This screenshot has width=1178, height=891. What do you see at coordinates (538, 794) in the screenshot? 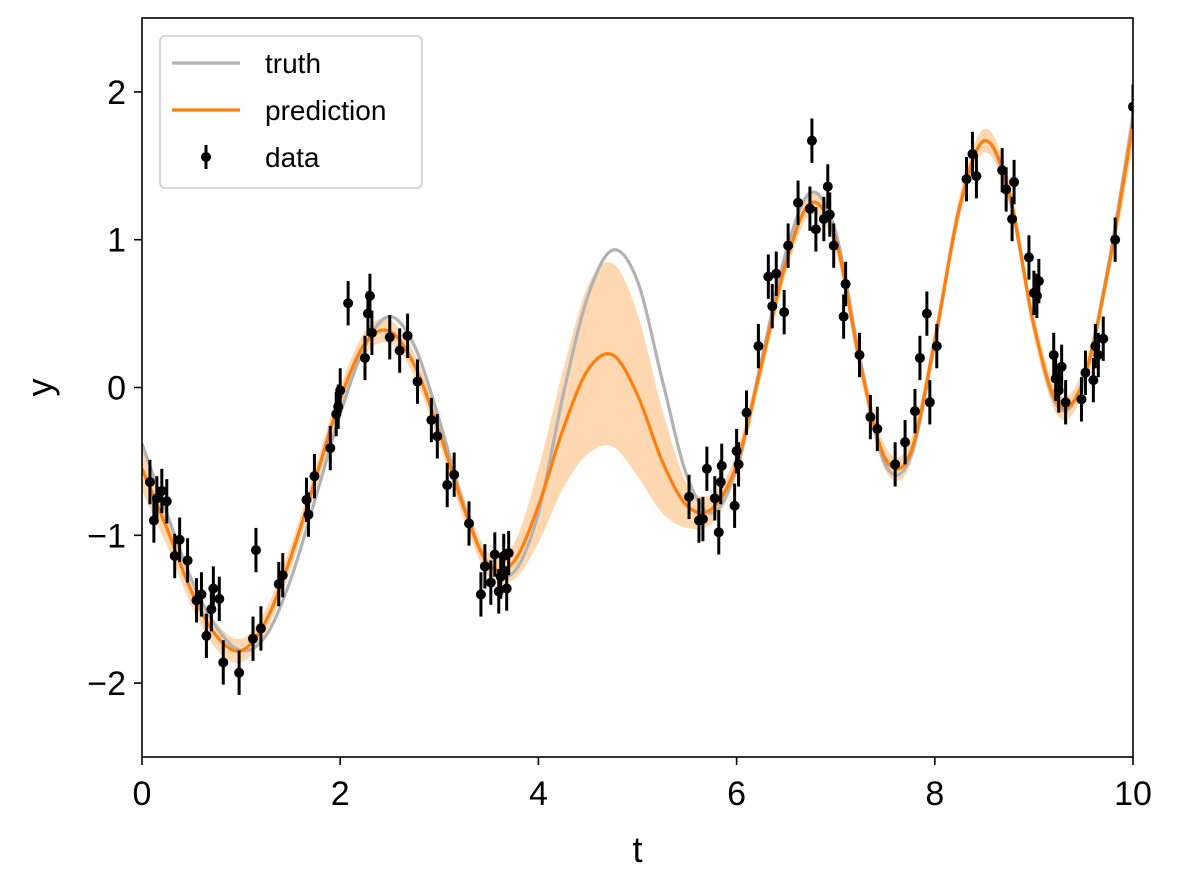
I see `x-tick-label: 4` at bounding box center [538, 794].